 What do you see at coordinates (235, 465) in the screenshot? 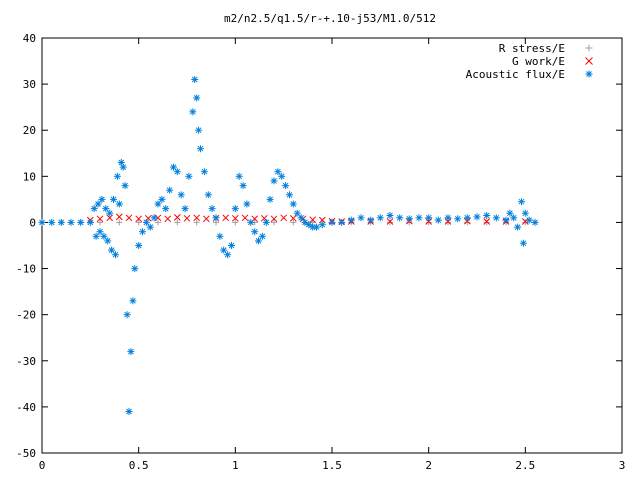
I see `x-tick-label: 1` at bounding box center [235, 465].